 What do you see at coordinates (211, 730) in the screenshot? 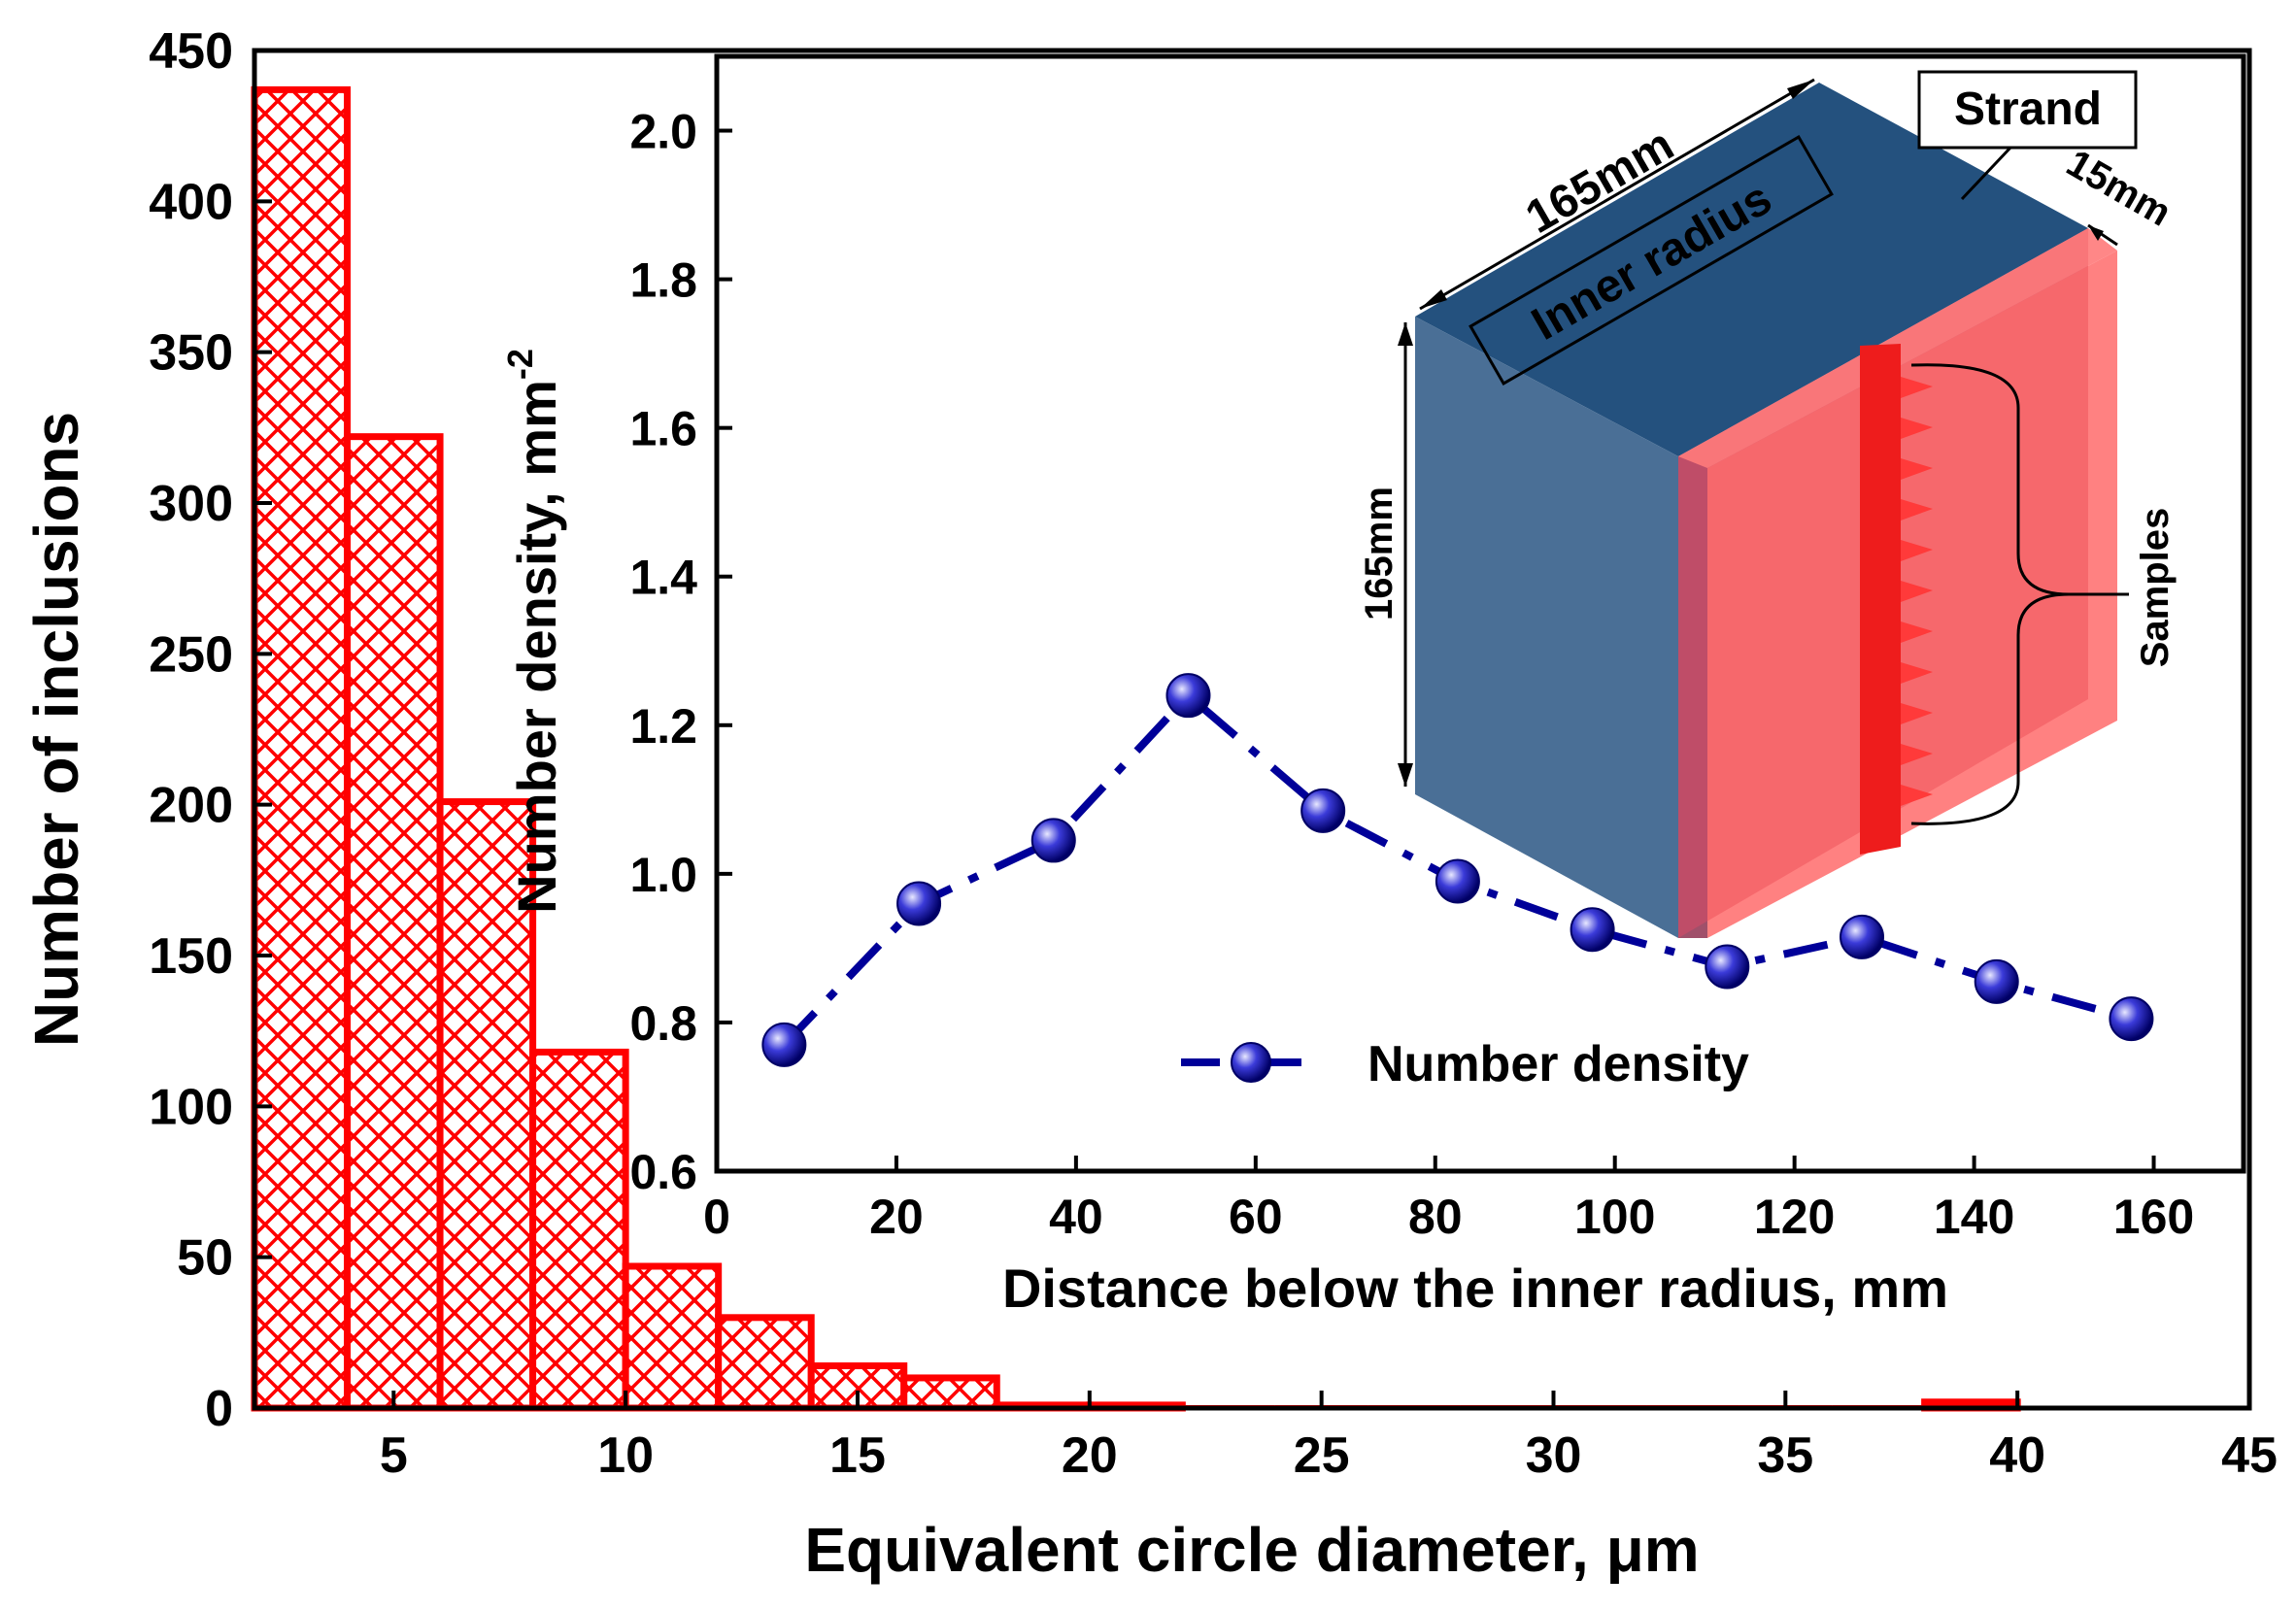
I see `main-y-ticks: 0 50 100 150 200 250 300 350 400 450` at bounding box center [211, 730].